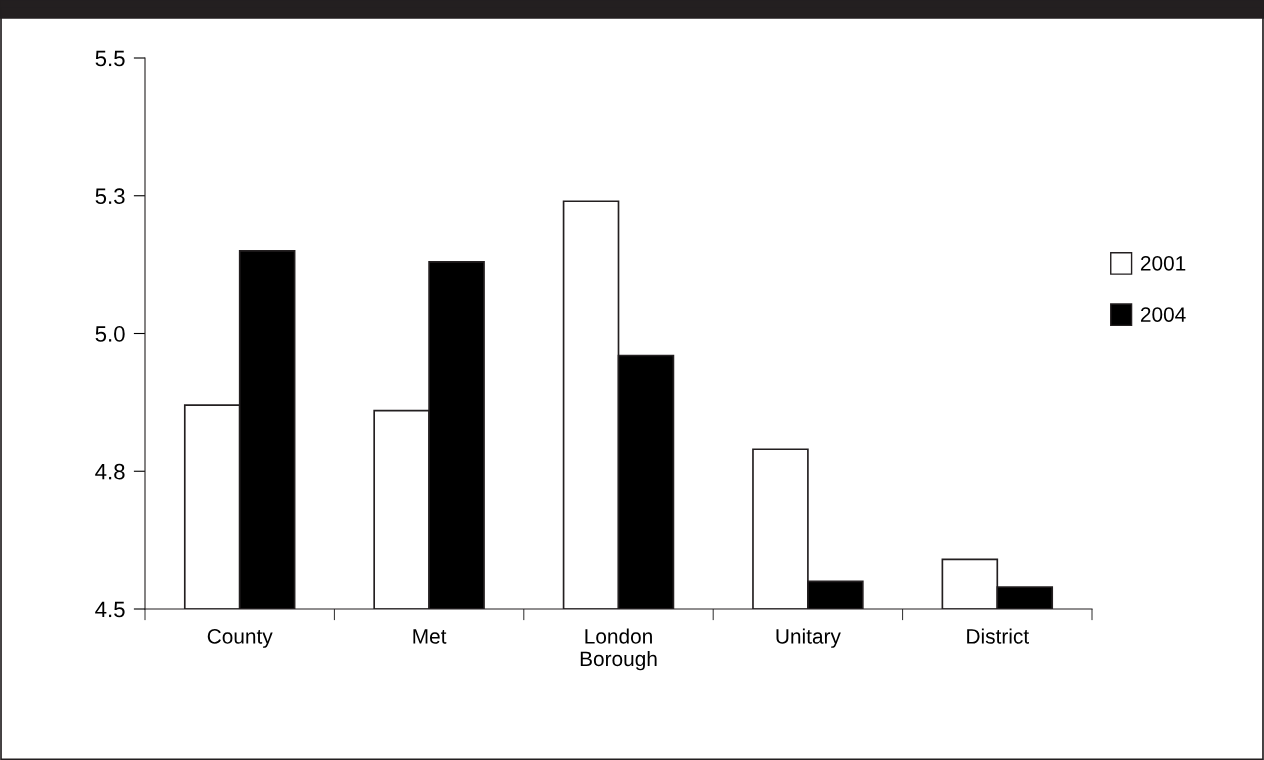 The width and height of the screenshot is (1264, 760). I want to click on y-tick-label: 5.0, so click(110, 334).